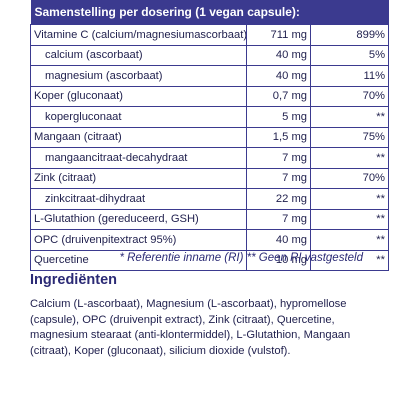  Describe the element at coordinates (74, 280) in the screenshot. I see `ingredients-title: Ingrediënten` at that location.